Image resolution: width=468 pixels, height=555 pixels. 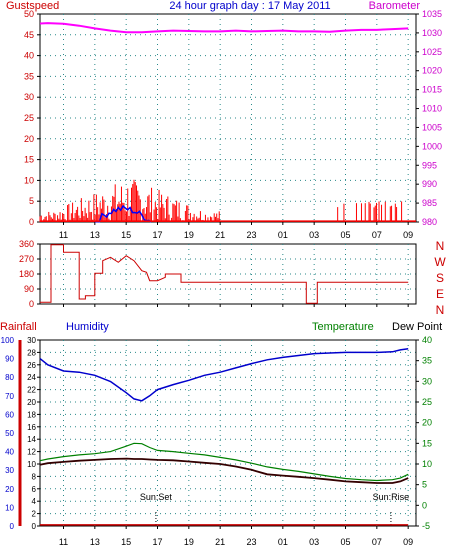 What do you see at coordinates (391, 497) in the screenshot?
I see `sunrise-label: Sun:Rise` at bounding box center [391, 497].